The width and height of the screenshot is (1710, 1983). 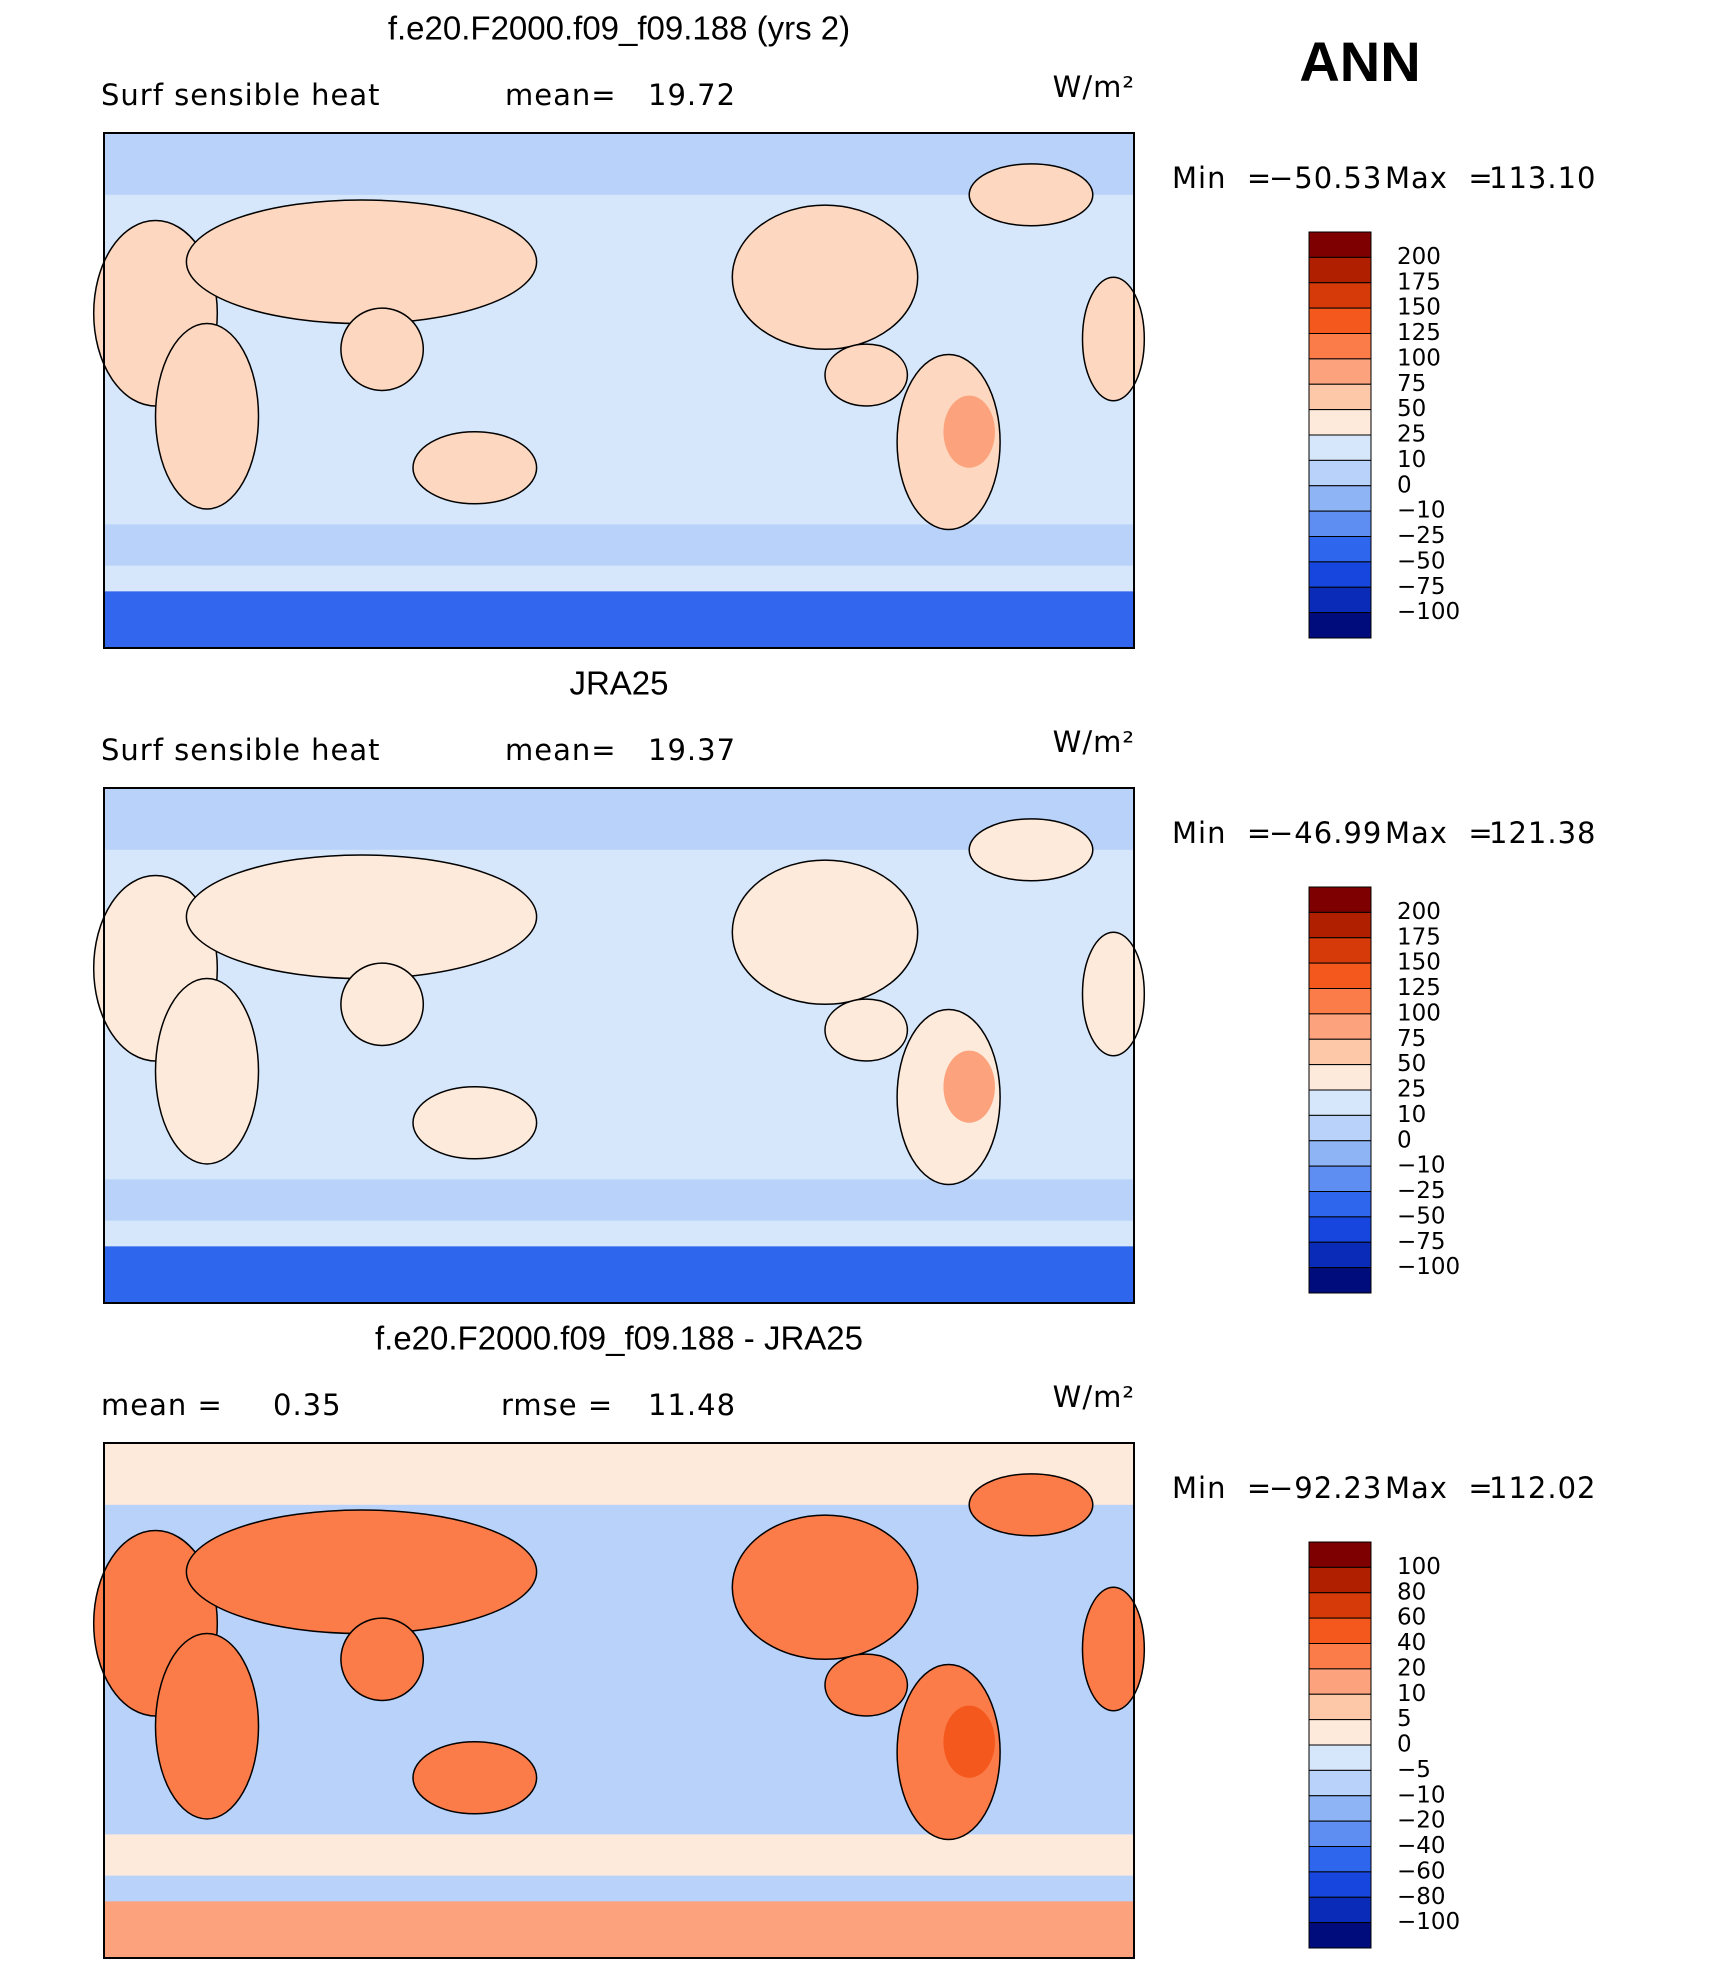 I want to click on colorbar-label: 200, so click(x=1419, y=912).